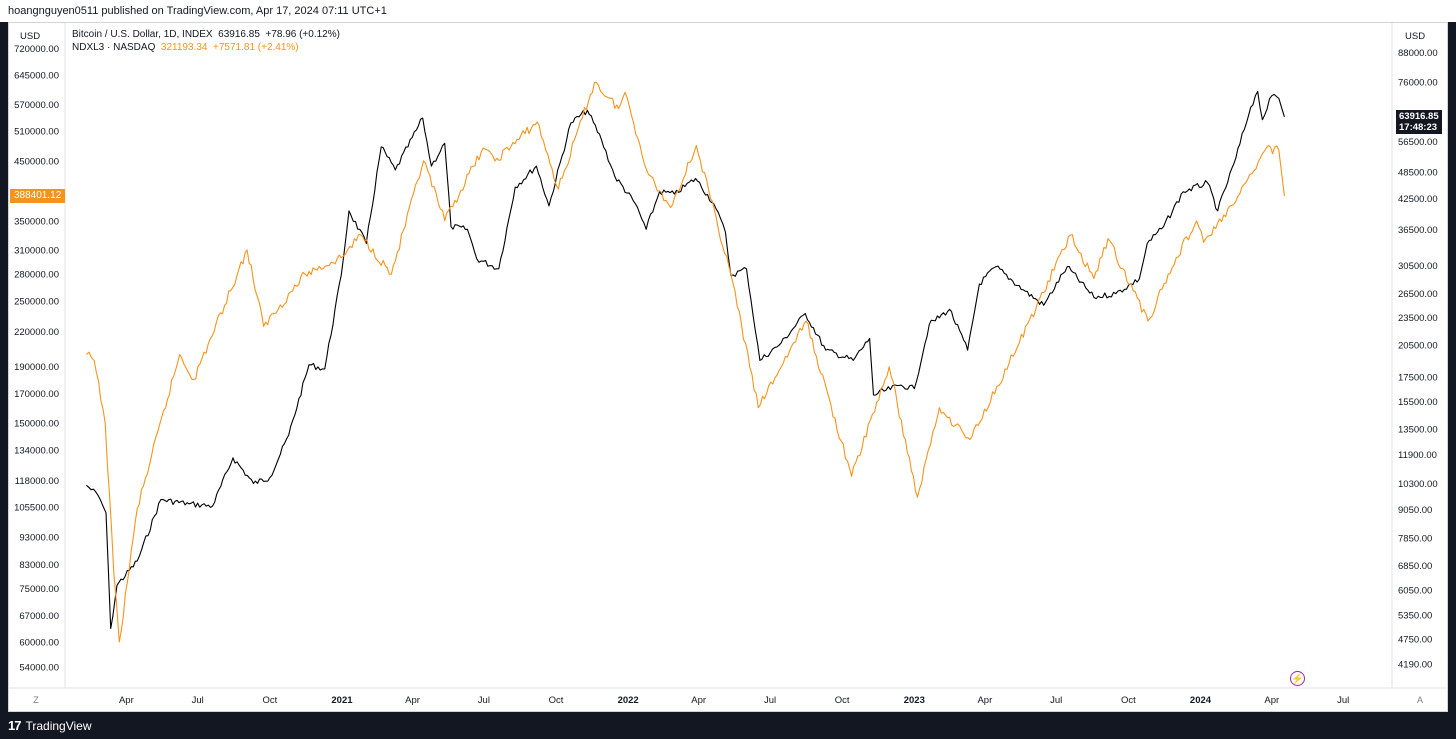 This screenshot has width=1456, height=739. Describe the element at coordinates (114, 47) in the screenshot. I see `legend-ndxl3-label: NDXL3 · NASDAQ` at that location.